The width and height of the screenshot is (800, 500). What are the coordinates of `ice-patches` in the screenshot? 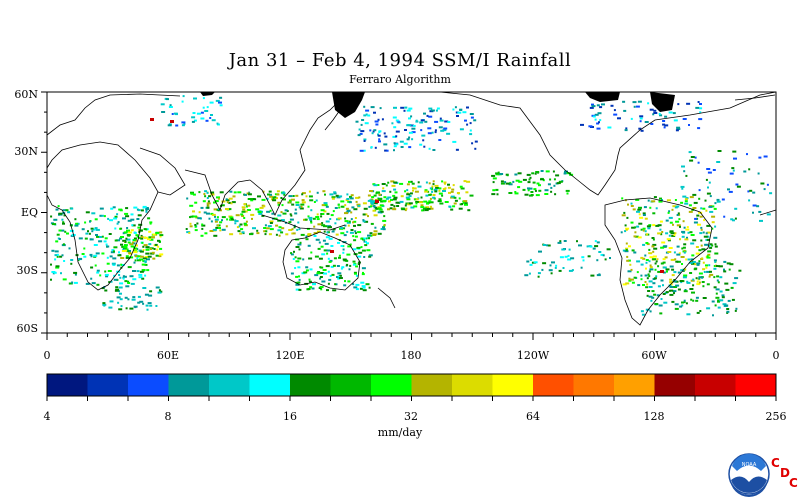 It's located at (437, 105).